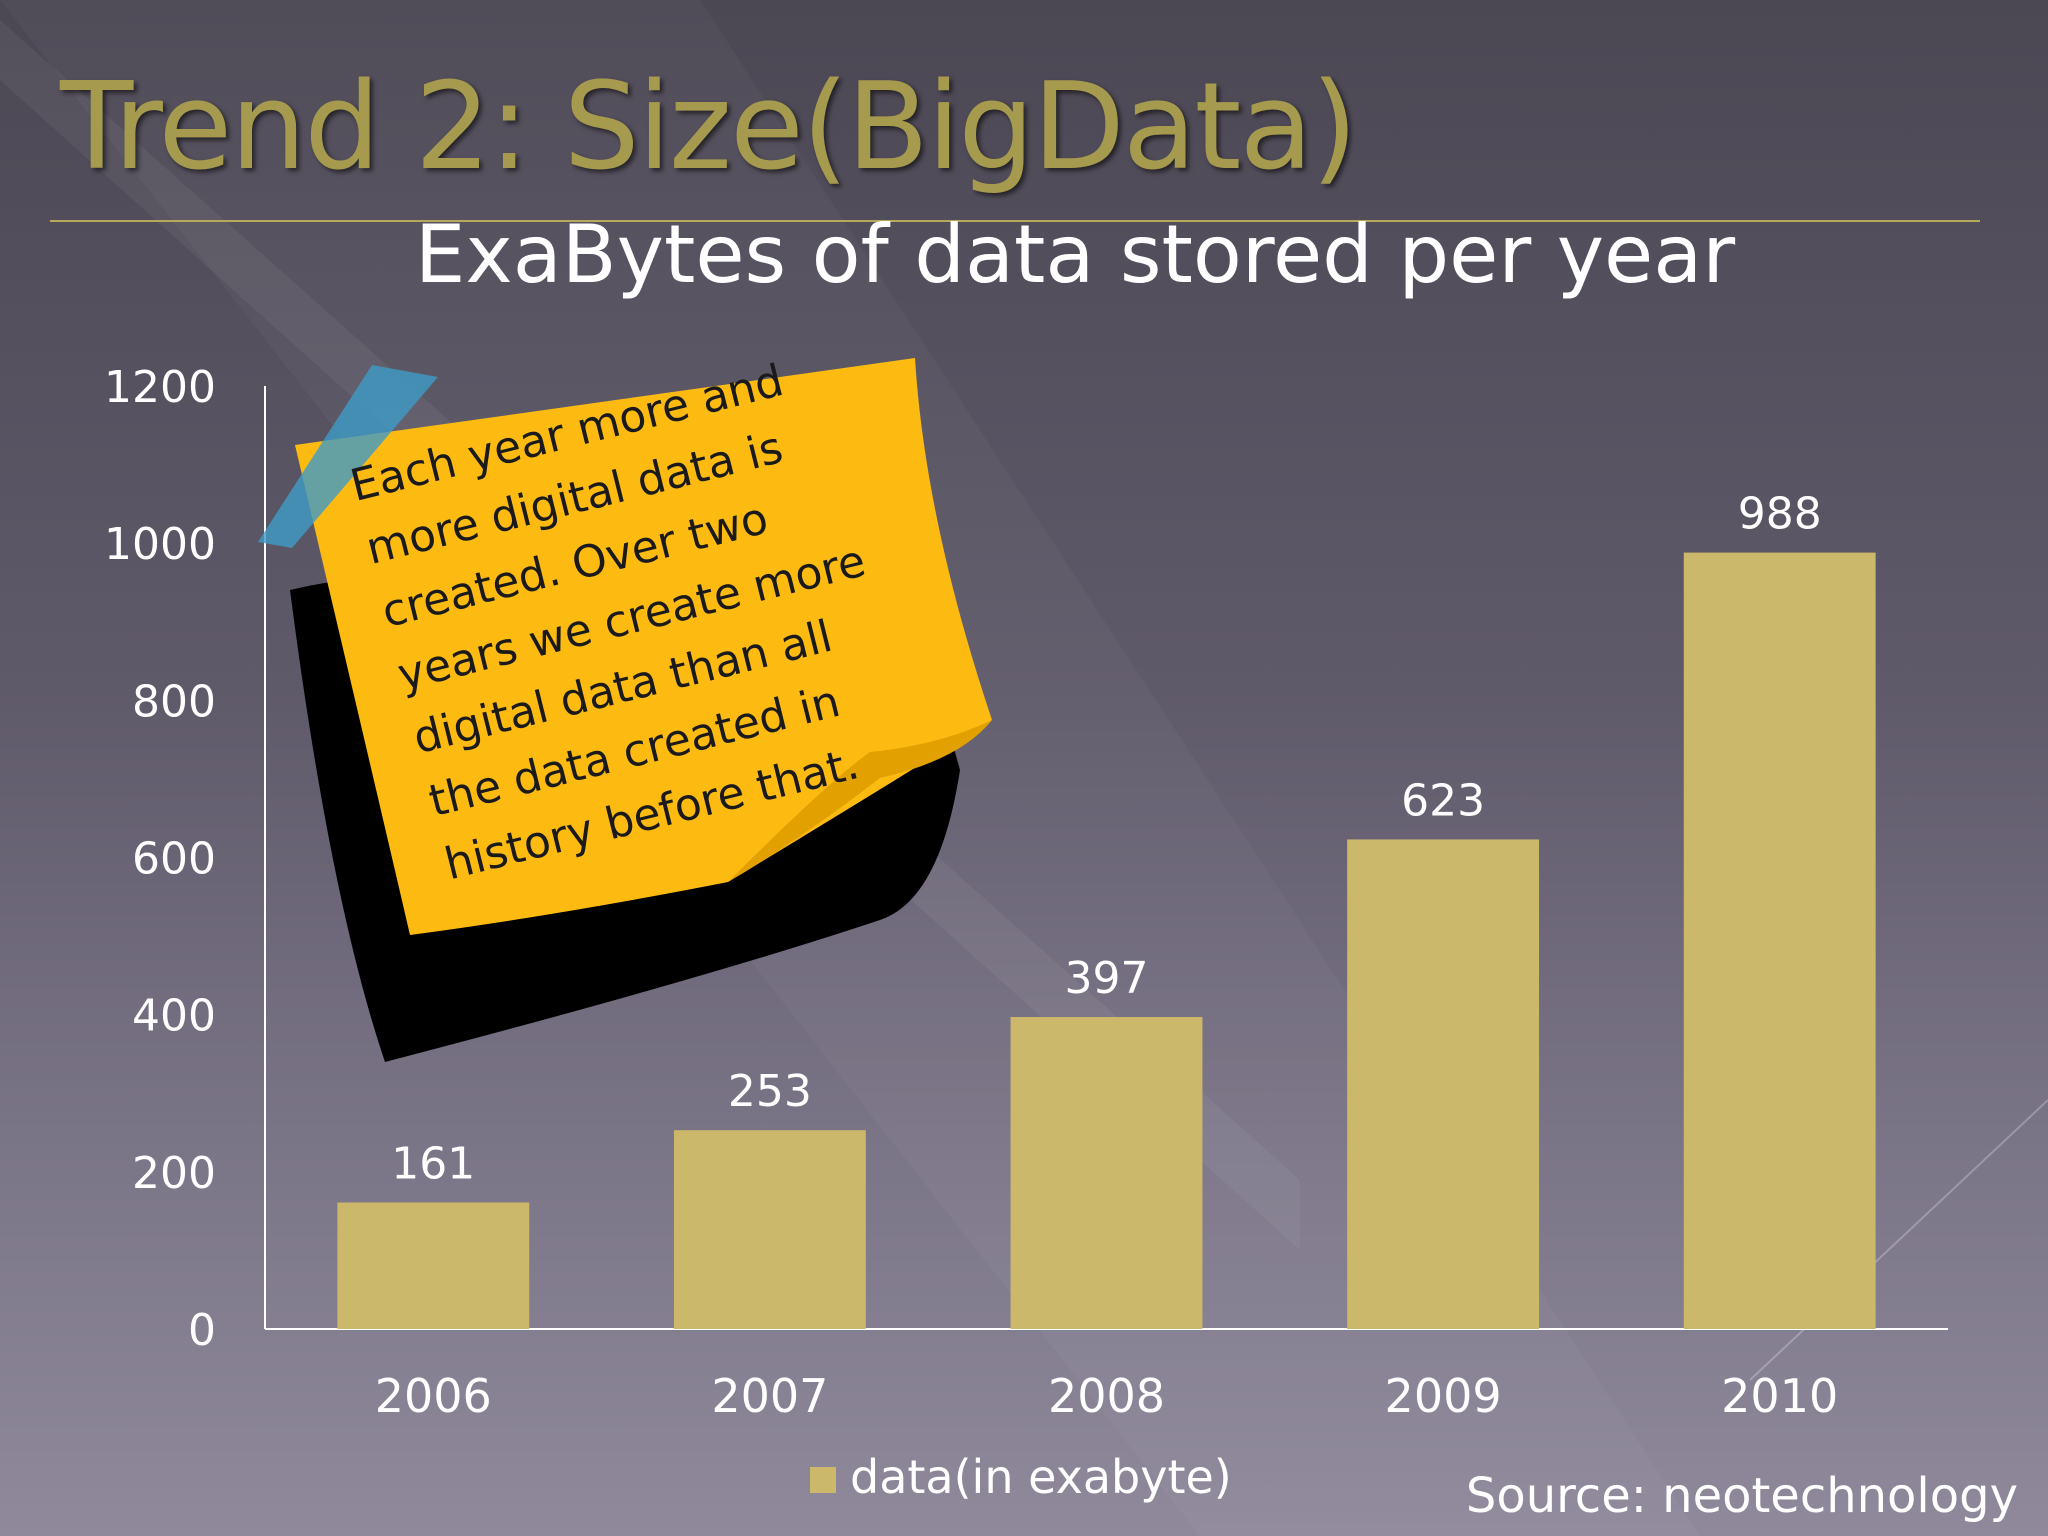 This screenshot has width=2048, height=1536. Describe the element at coordinates (770, 1091) in the screenshot. I see `bar-value-label: 253` at that location.